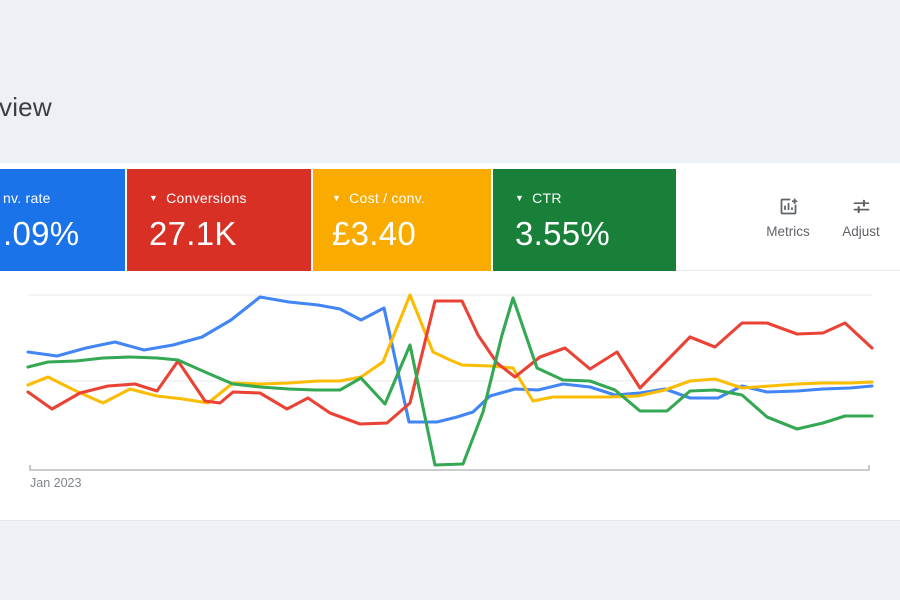 The image size is (900, 600). What do you see at coordinates (547, 198) in the screenshot?
I see `metric-label: CTR` at bounding box center [547, 198].